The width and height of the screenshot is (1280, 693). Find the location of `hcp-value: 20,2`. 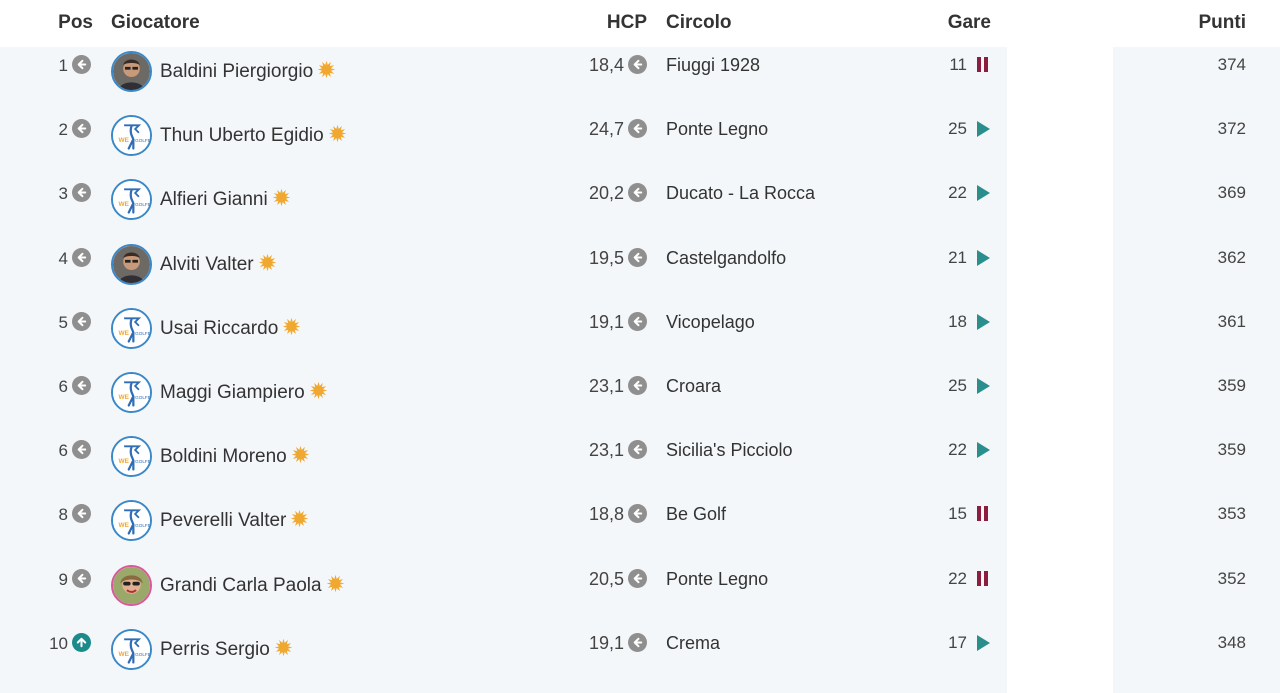

hcp-value: 20,2 is located at coordinates (606, 193).